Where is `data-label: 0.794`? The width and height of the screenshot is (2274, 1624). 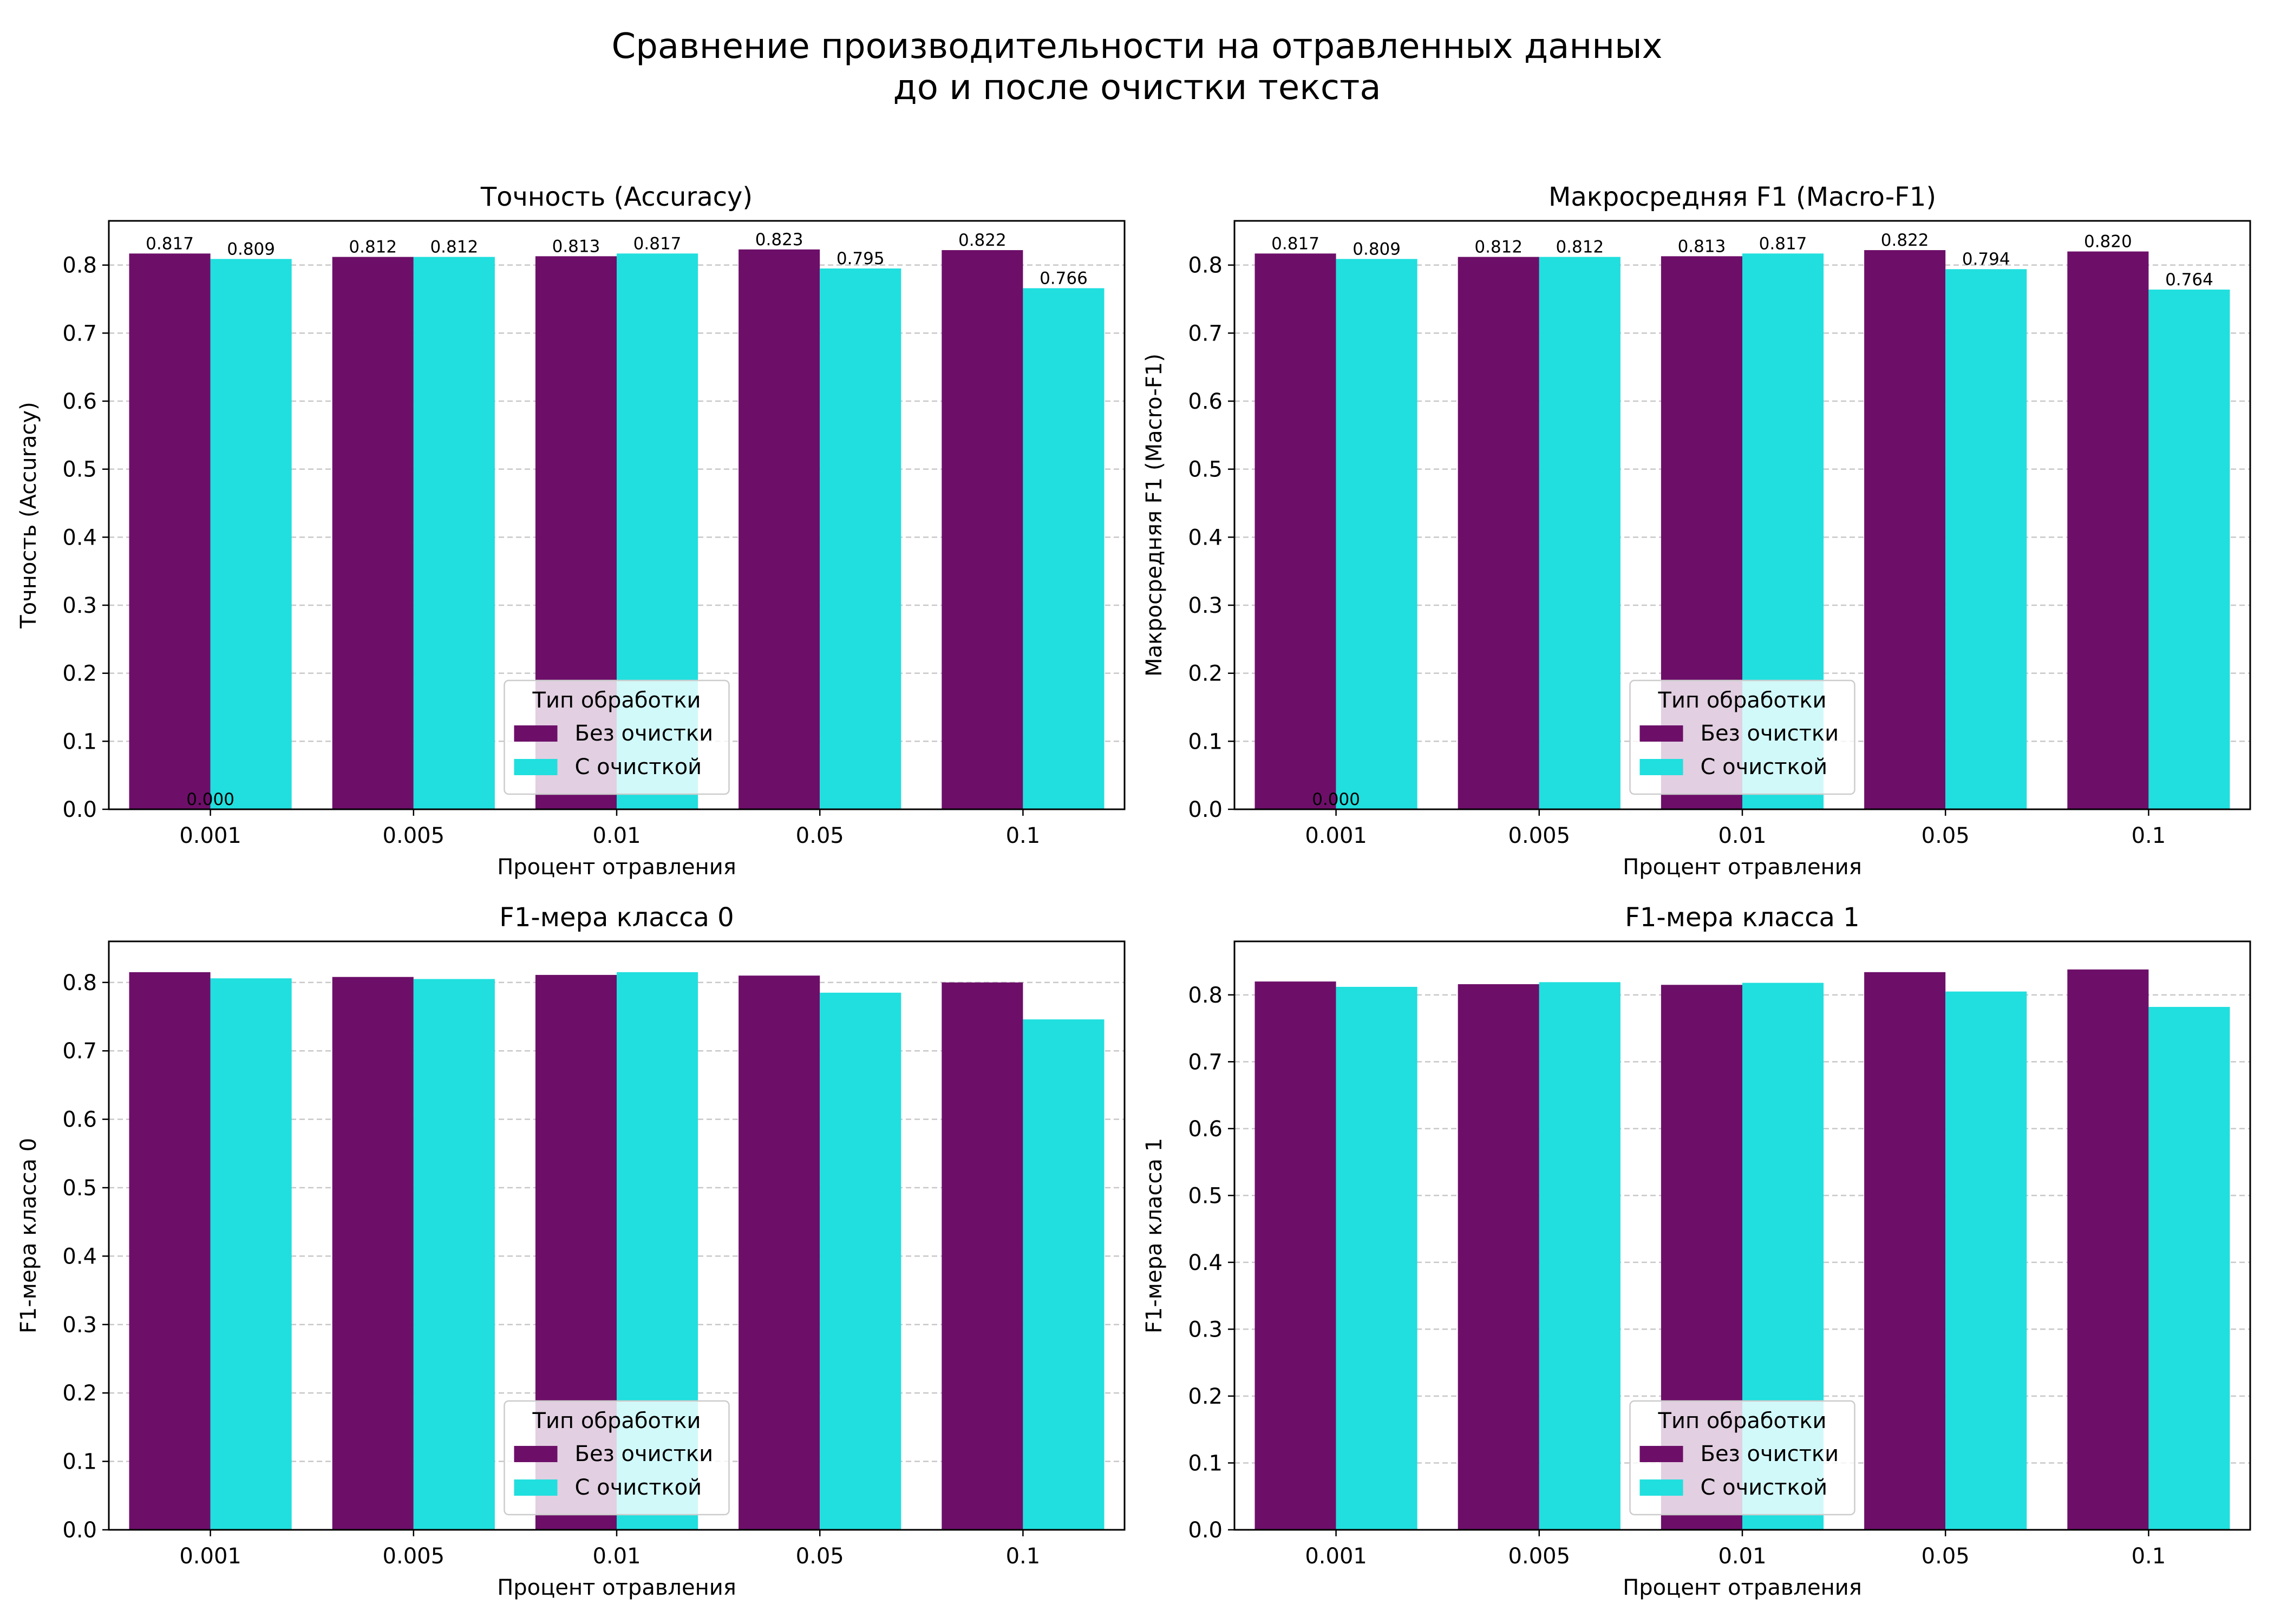 data-label: 0.794 is located at coordinates (1986, 259).